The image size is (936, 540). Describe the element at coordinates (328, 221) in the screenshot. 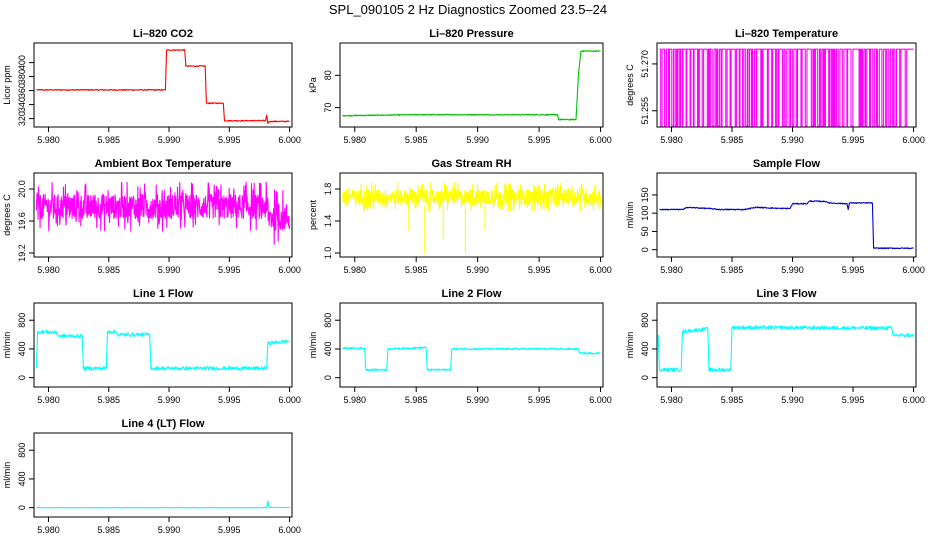

I see `y-tick-label: 1.4` at that location.